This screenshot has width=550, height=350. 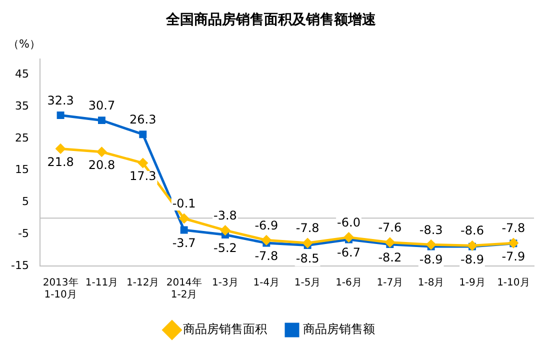 I want to click on x-tick-label: 1-7月, so click(x=390, y=283).